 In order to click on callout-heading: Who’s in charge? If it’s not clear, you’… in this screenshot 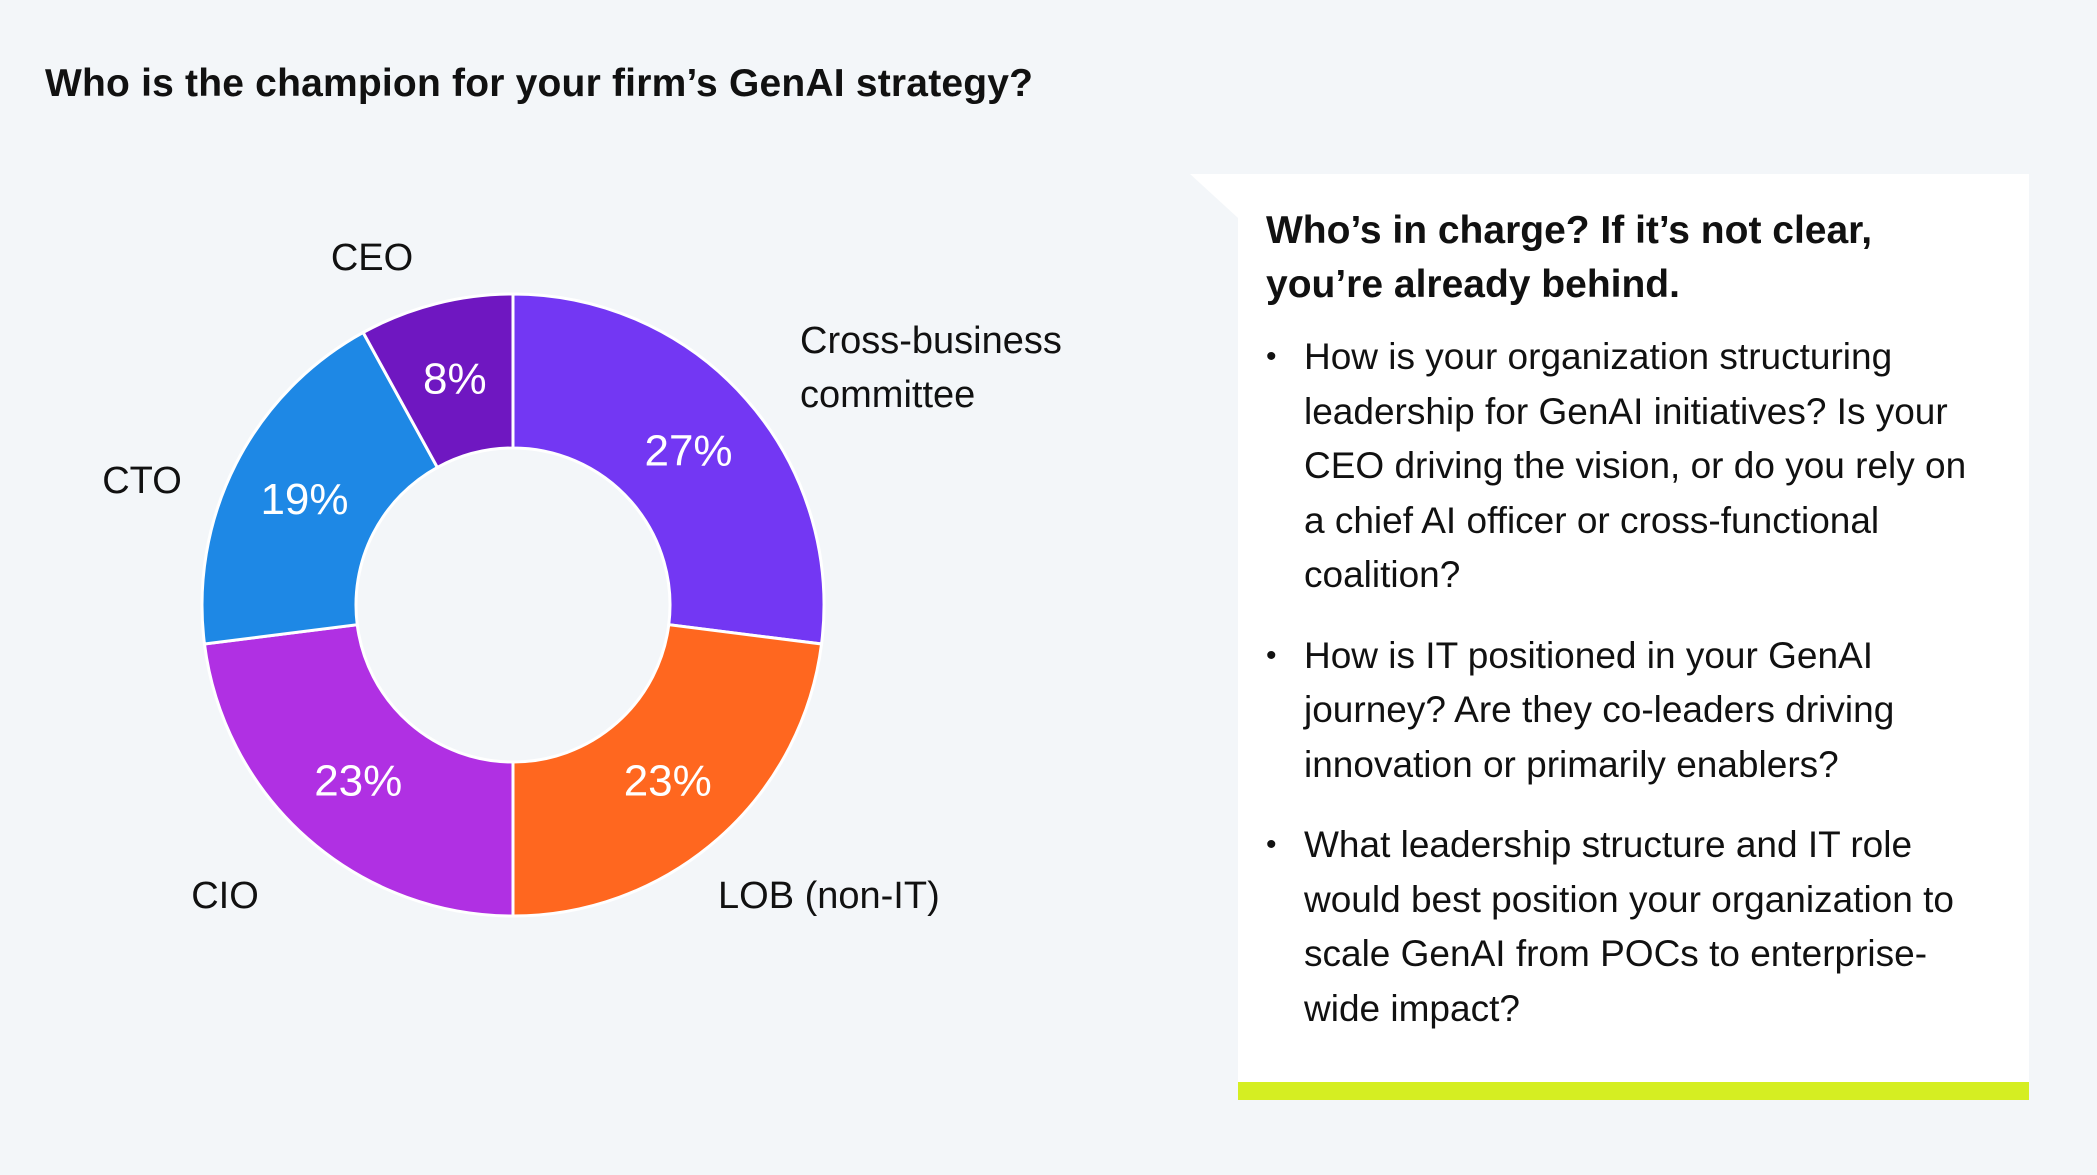, I will do `click(1627, 258)`.